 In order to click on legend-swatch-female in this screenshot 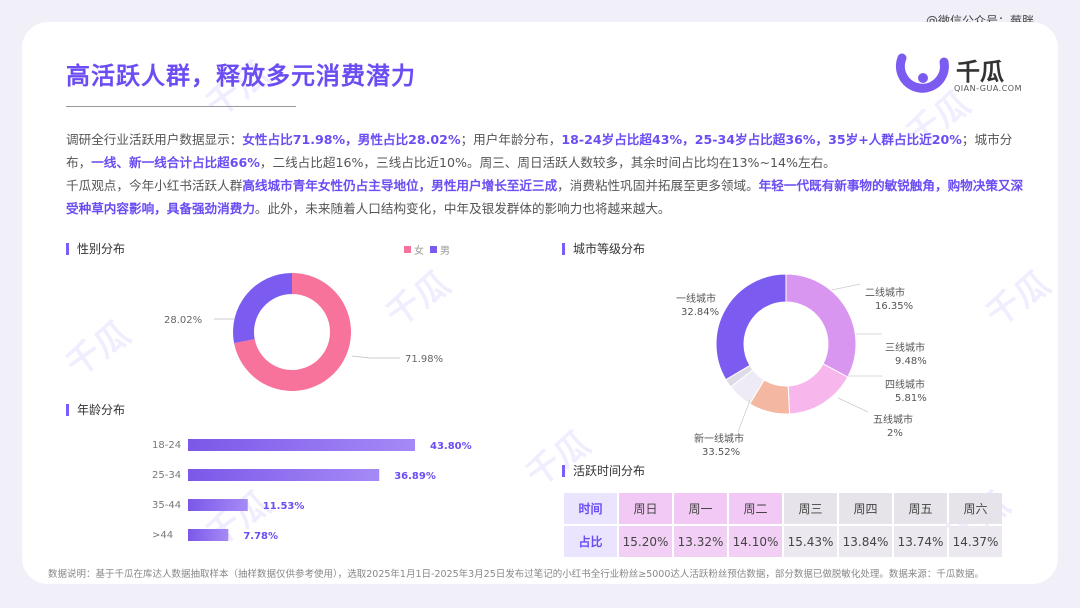, I will do `click(407, 249)`.